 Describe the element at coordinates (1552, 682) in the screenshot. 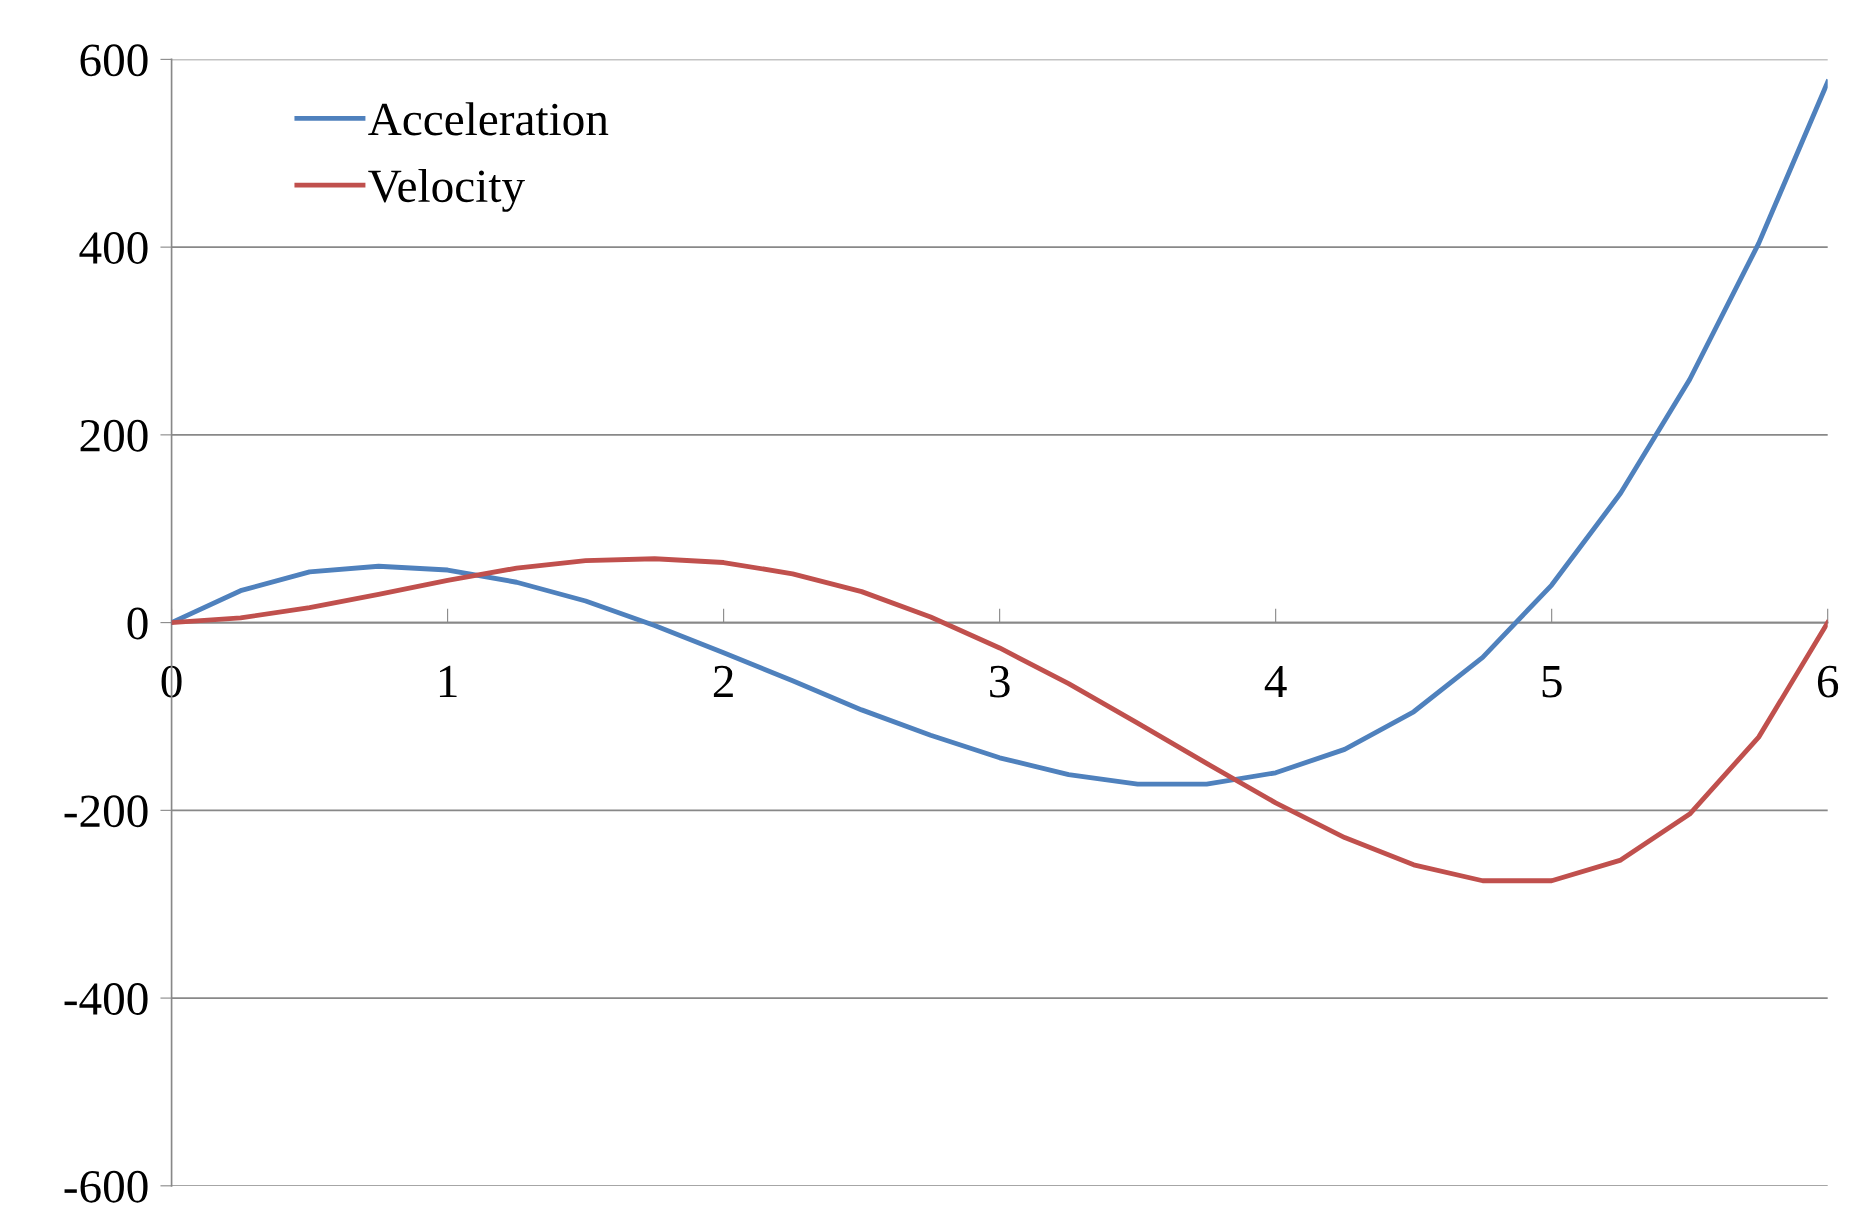

I see `x-tick-label: 5` at that location.